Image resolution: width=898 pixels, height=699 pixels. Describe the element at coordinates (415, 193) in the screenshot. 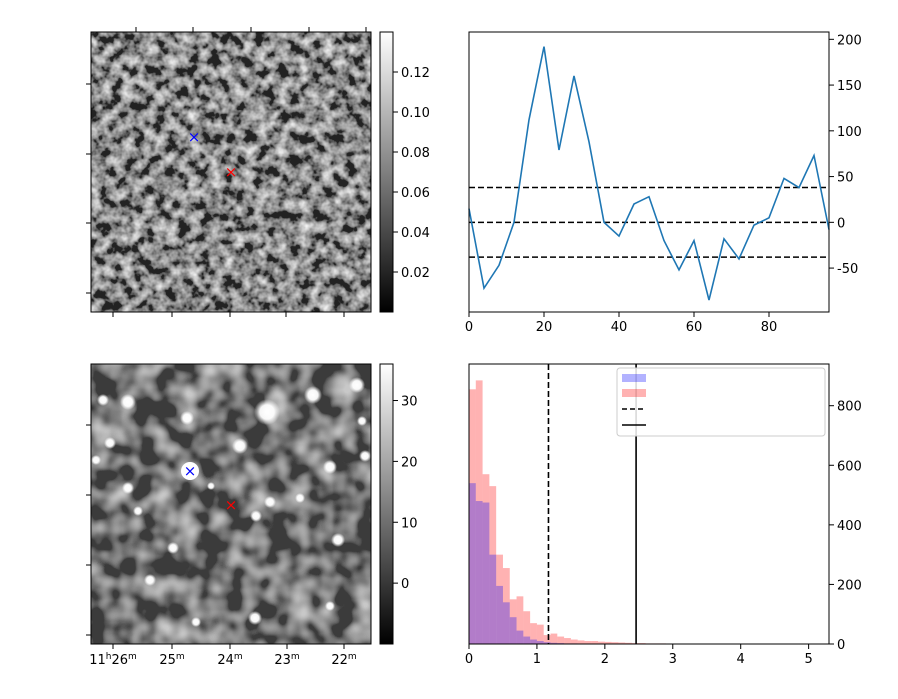

I see `colorbar-tick-label: 0.06` at that location.